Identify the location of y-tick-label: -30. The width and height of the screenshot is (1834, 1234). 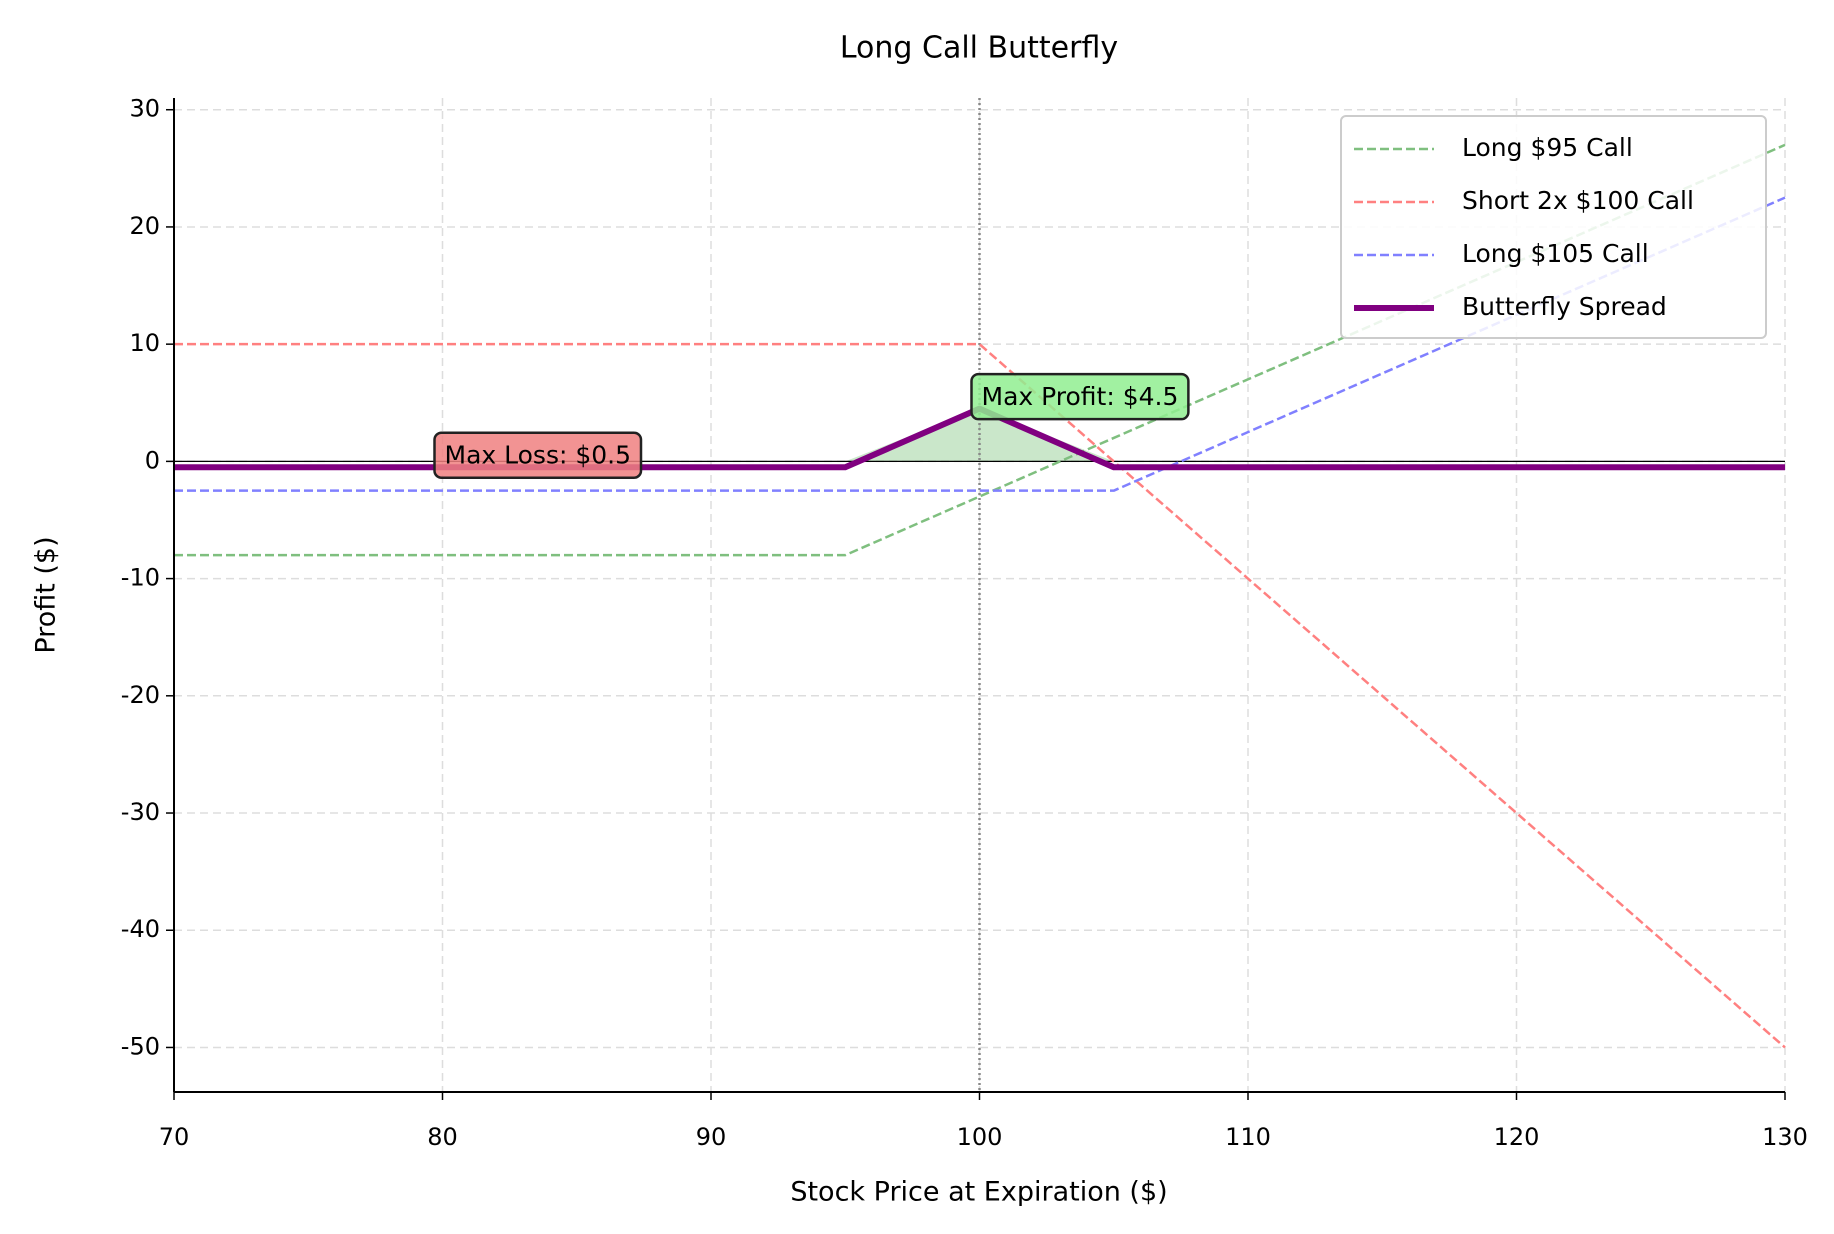
(140, 812).